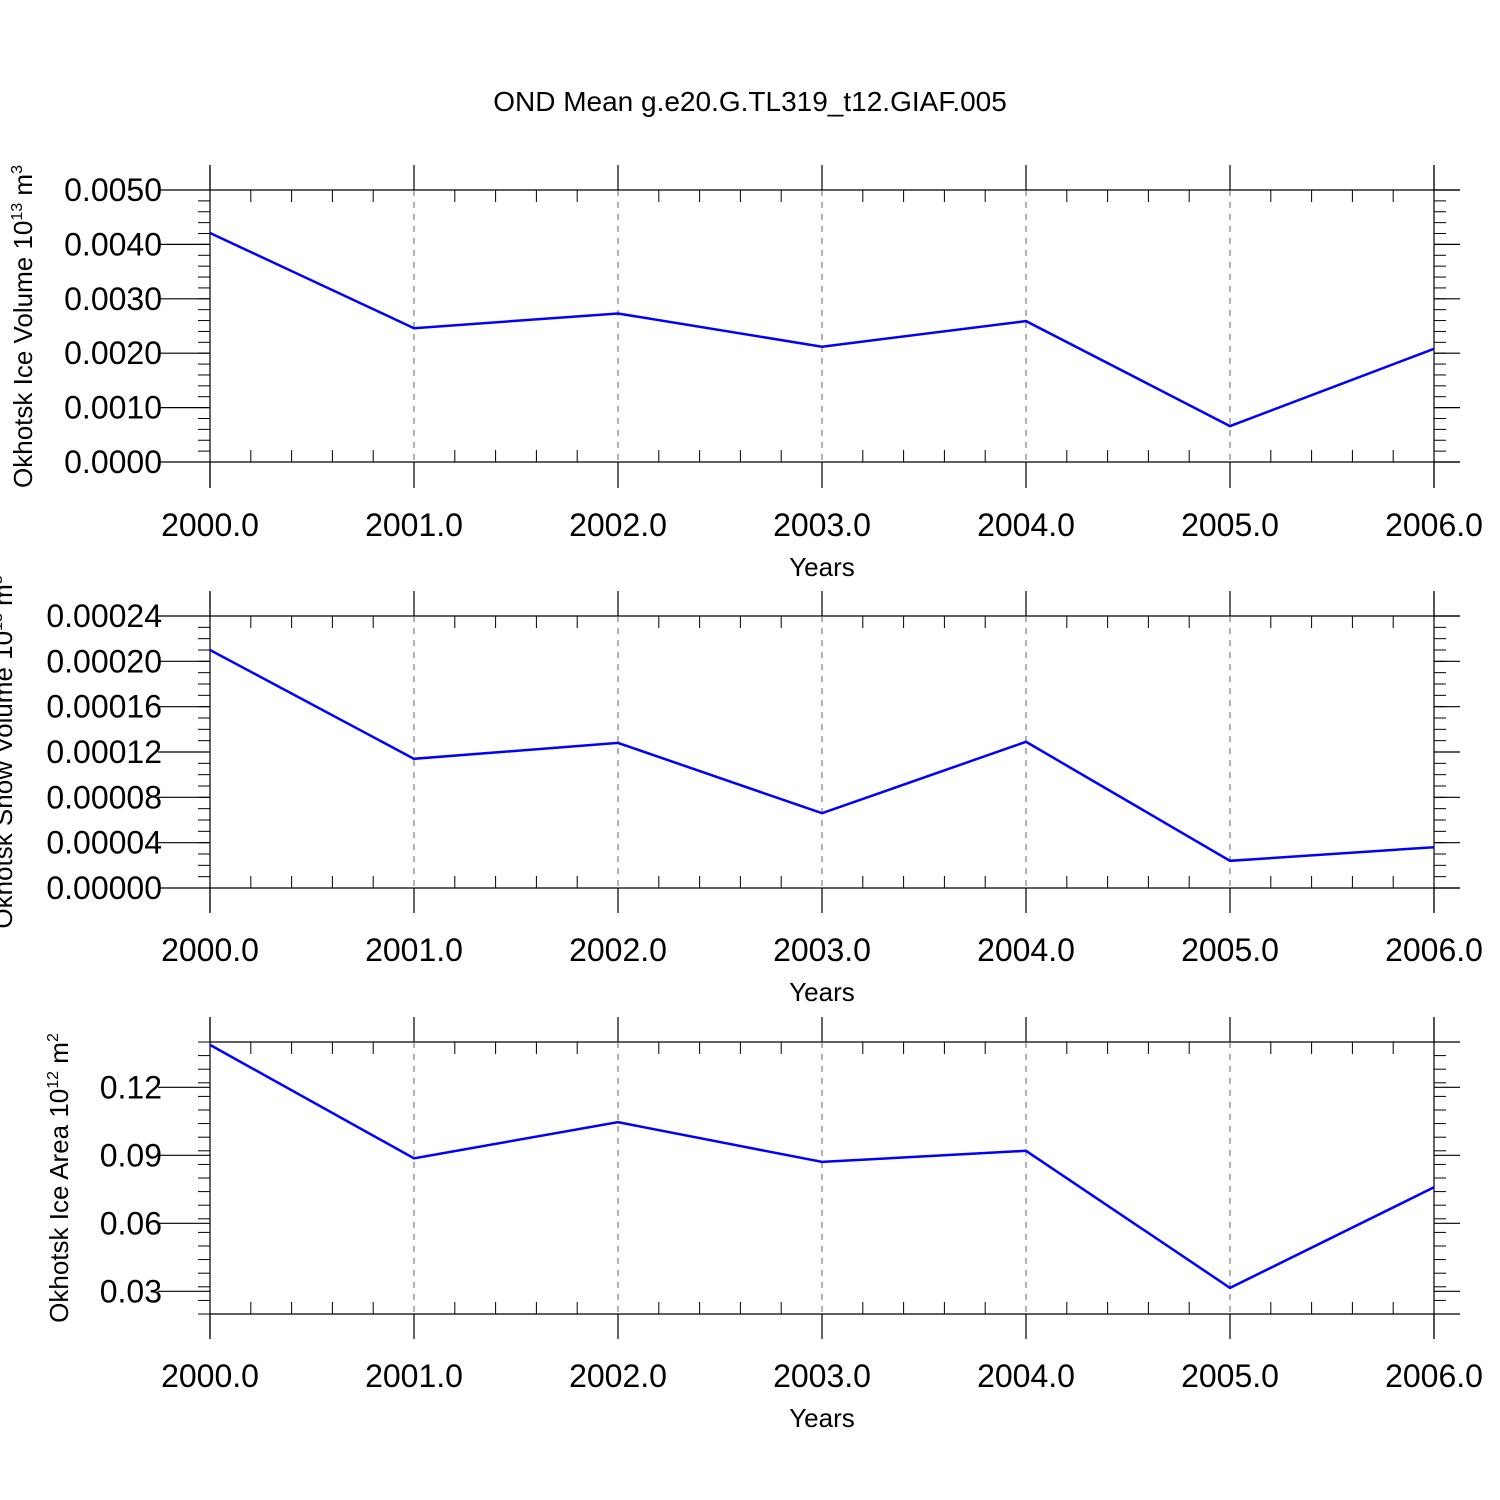 The image size is (1500, 1500). I want to click on page-title: OND Mean g.e20.G.TL319_t12.GIAF.005, so click(750, 101).